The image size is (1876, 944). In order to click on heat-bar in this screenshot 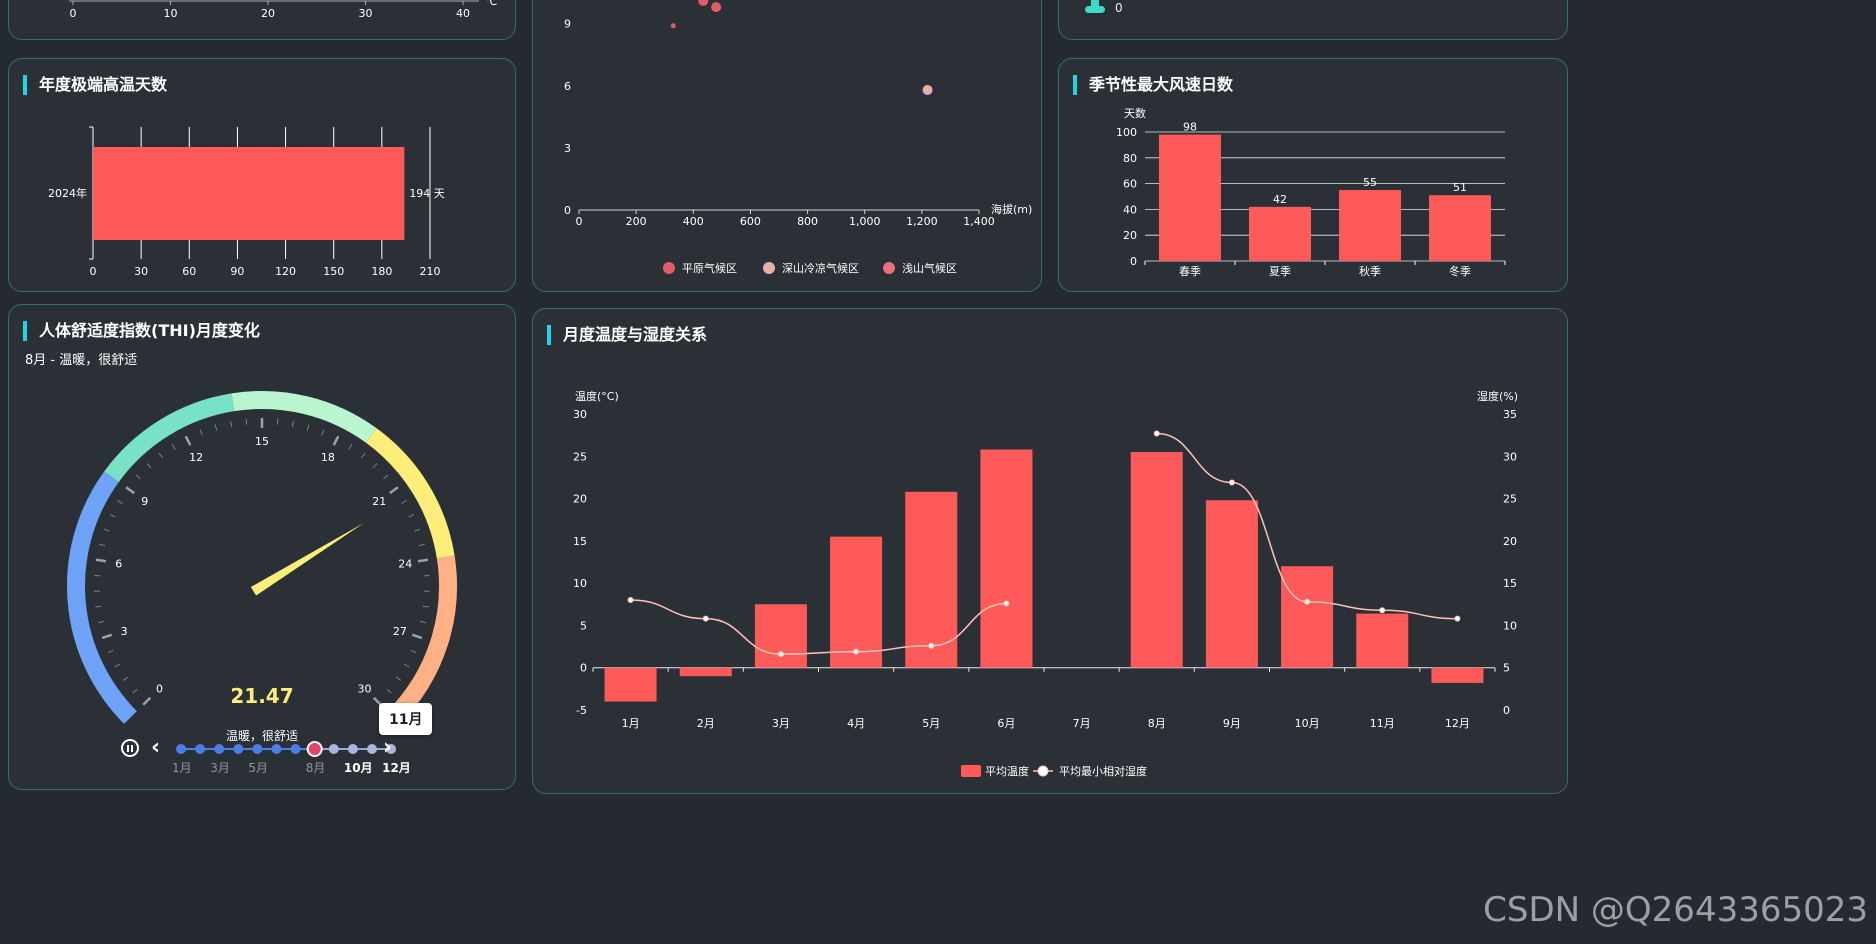, I will do `click(249, 193)`.